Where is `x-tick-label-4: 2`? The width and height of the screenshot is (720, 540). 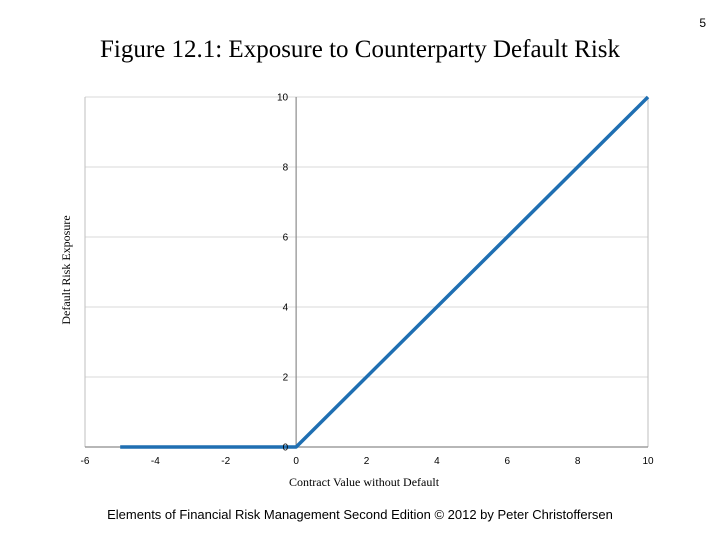 x-tick-label-4: 2 is located at coordinates (367, 461).